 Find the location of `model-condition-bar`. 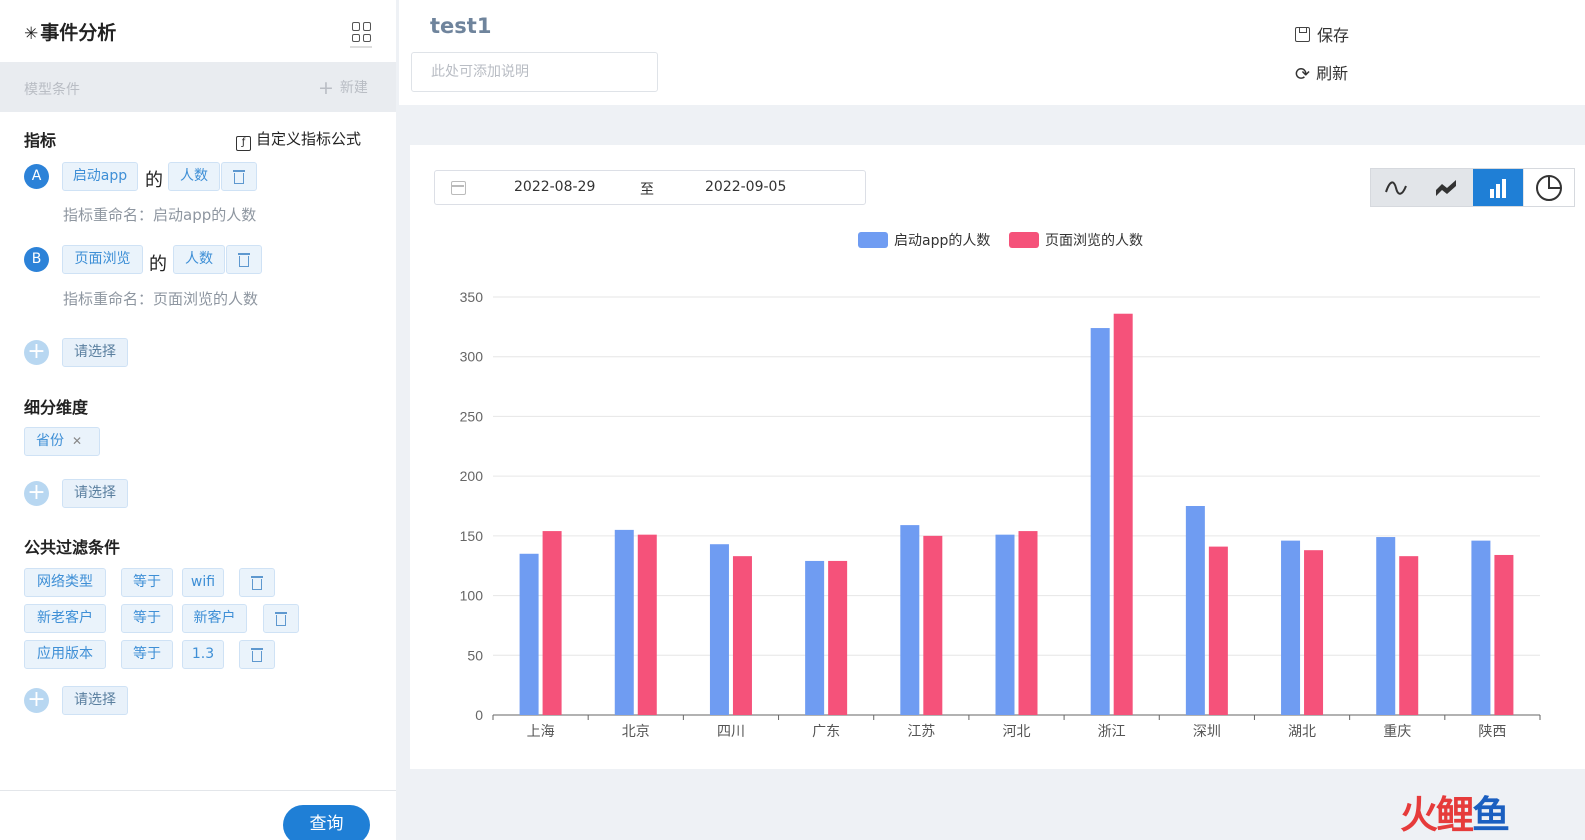

model-condition-bar is located at coordinates (198, 87).